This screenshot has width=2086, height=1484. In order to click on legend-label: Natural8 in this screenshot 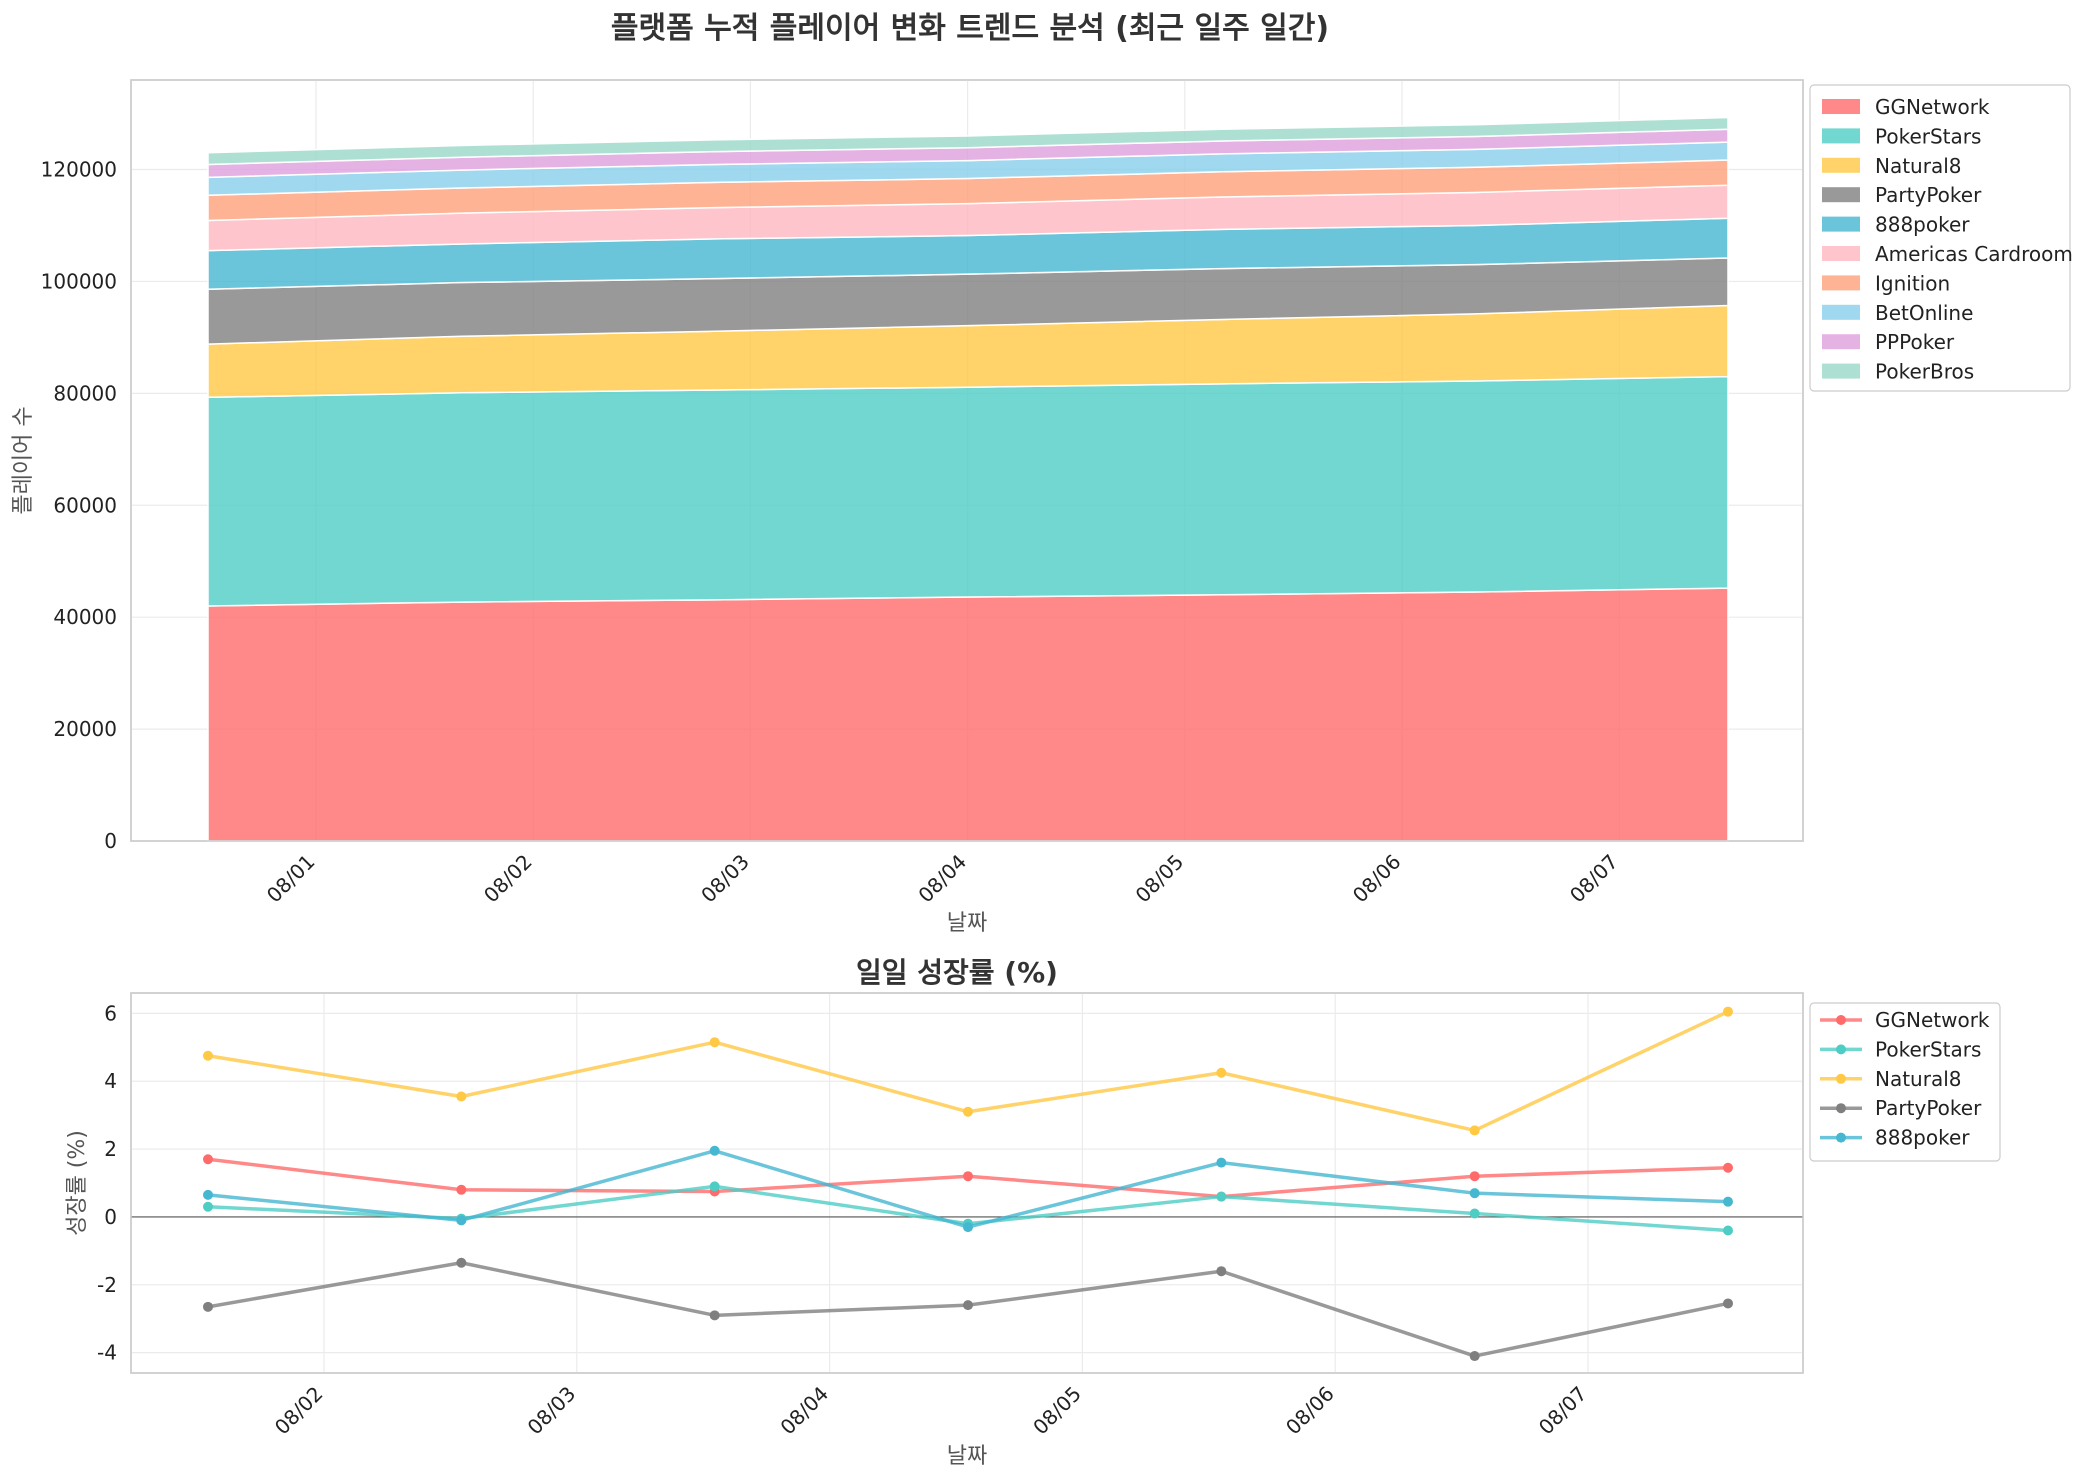, I will do `click(1918, 166)`.